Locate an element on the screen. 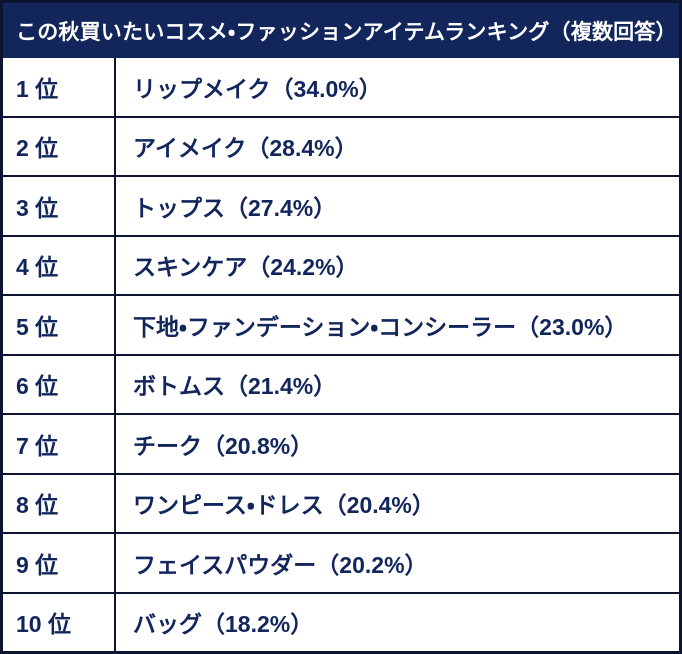 Image resolution: width=682 pixels, height=654 pixels. rank-cell: 6 位 is located at coordinates (59, 384).